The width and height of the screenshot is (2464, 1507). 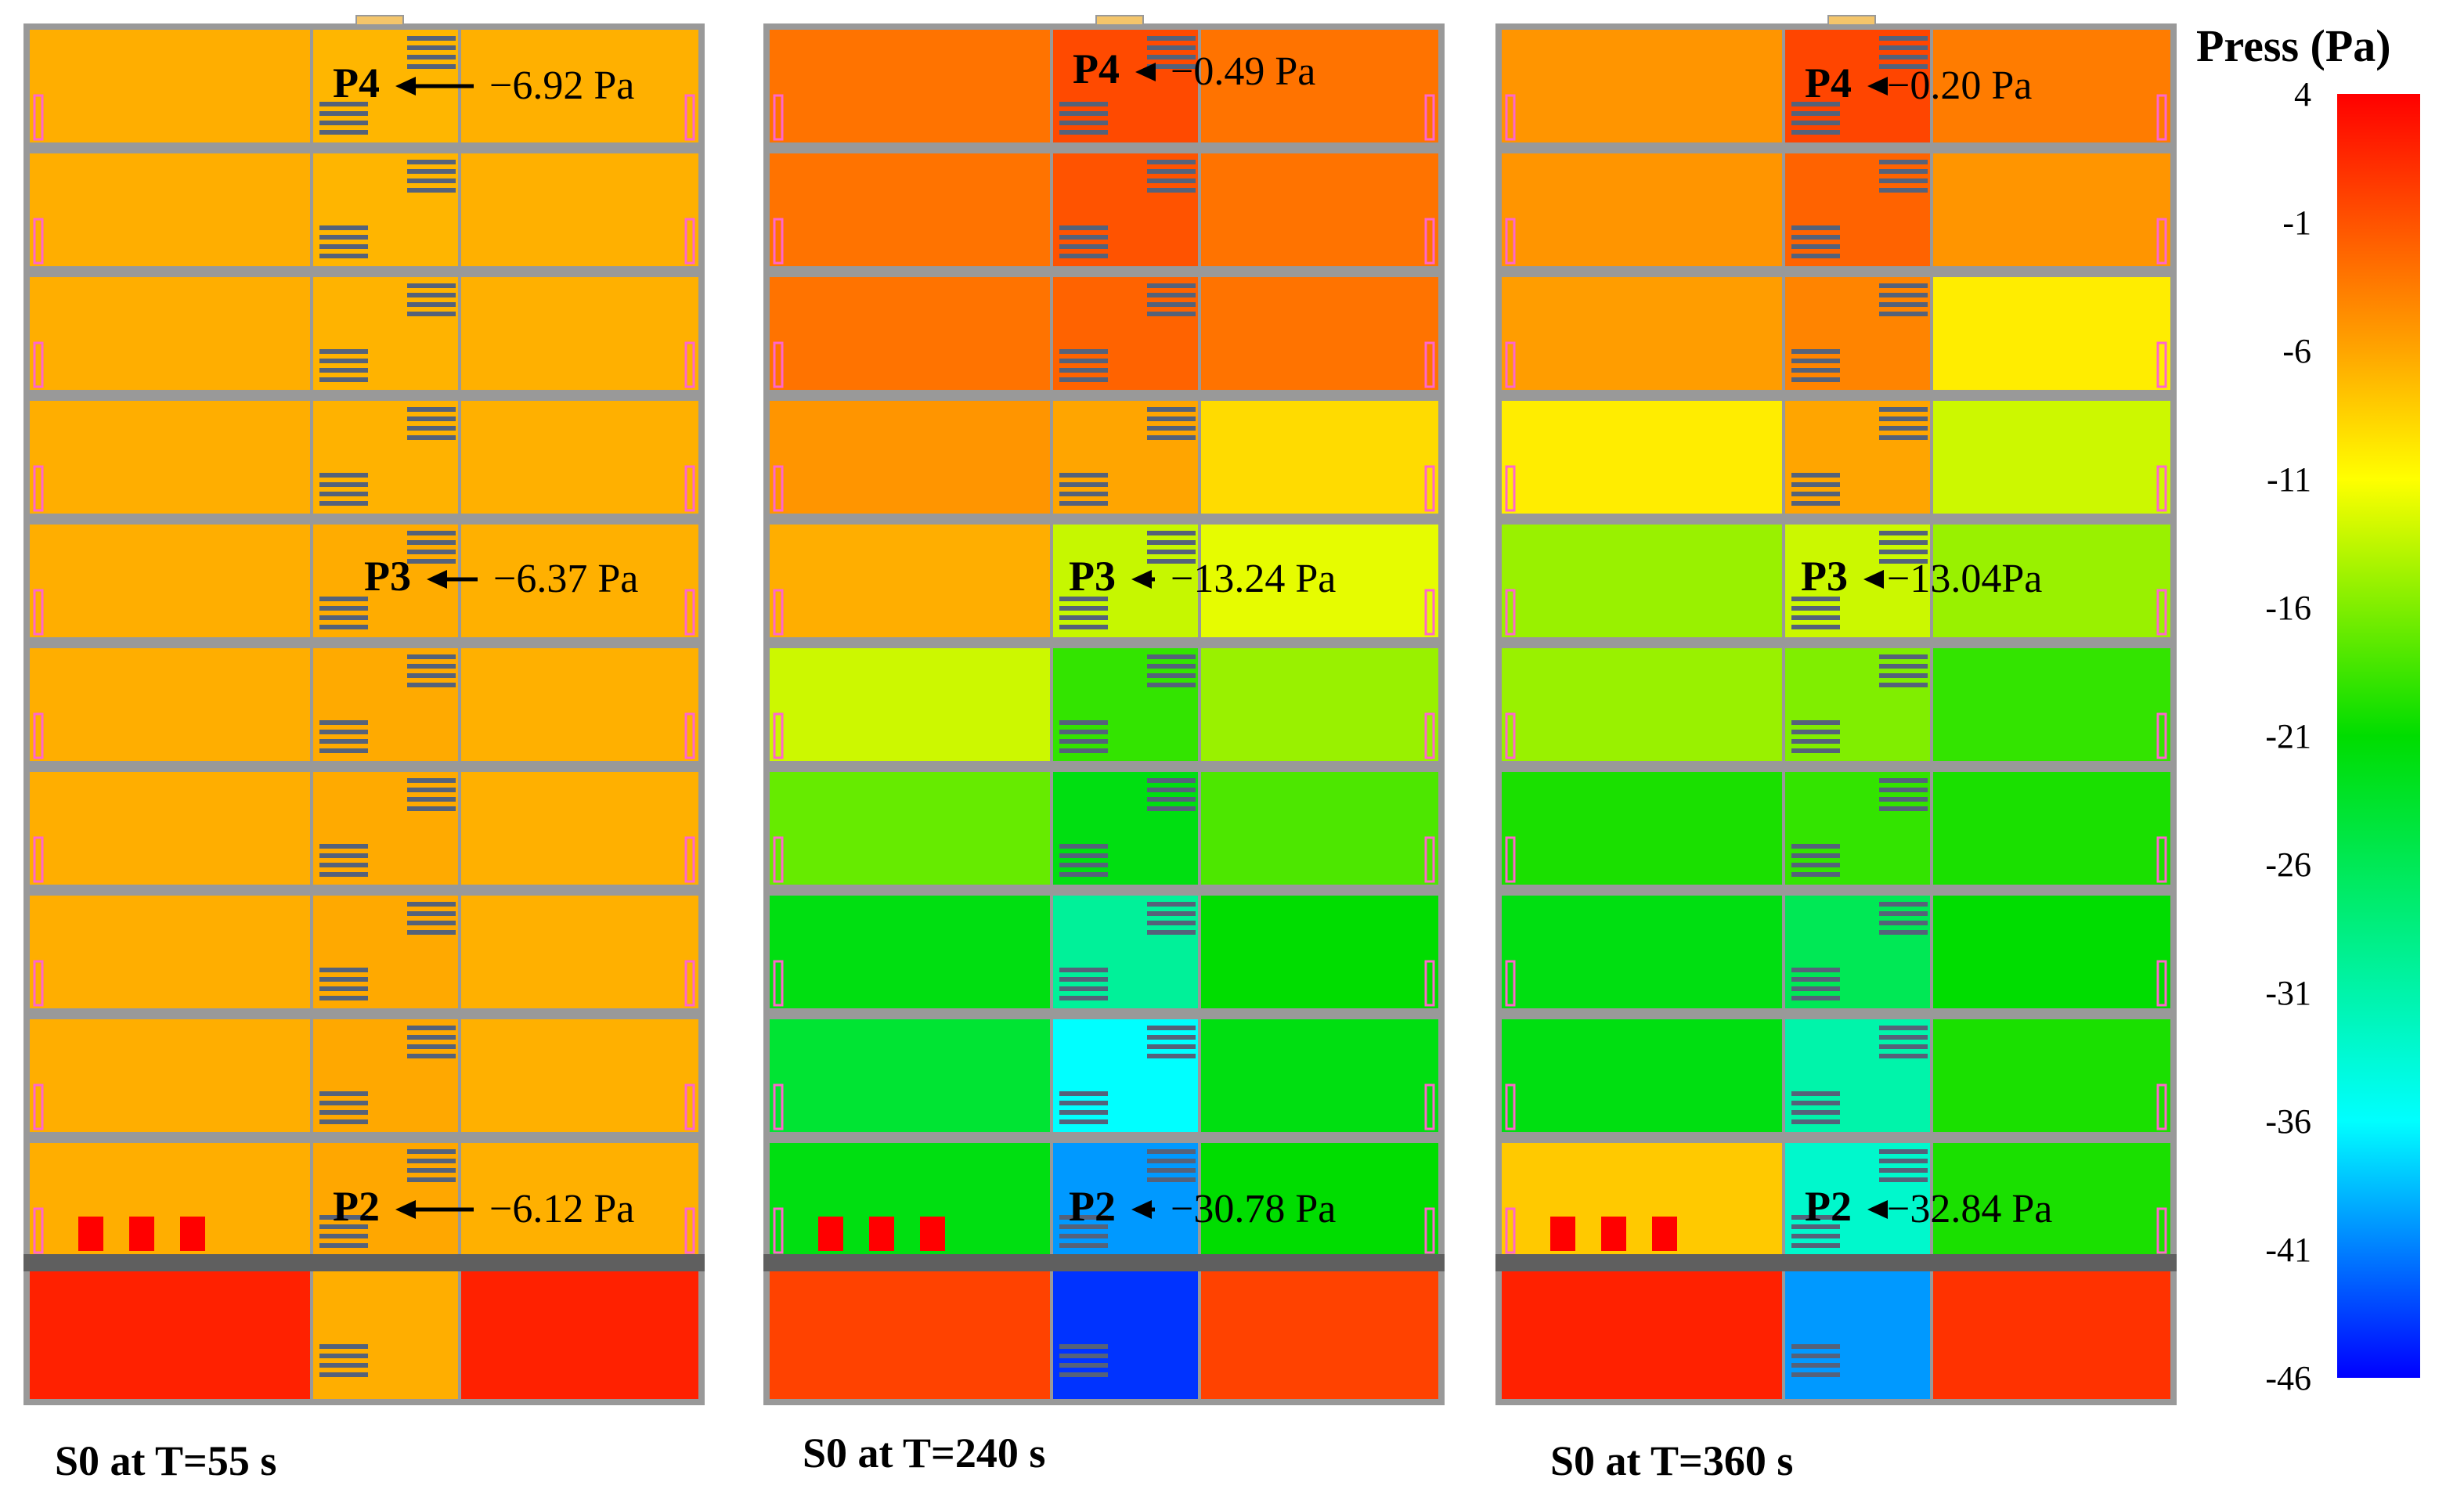 What do you see at coordinates (2288, 1250) in the screenshot?
I see `colorbar-tick-label: -41` at bounding box center [2288, 1250].